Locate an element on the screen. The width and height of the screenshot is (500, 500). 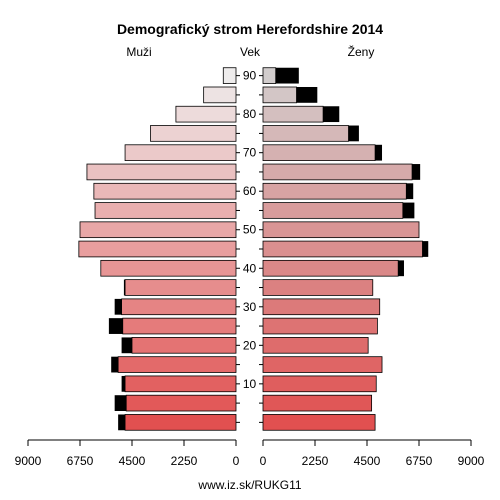
age-axis-label: Vek is located at coordinates (250, 52).